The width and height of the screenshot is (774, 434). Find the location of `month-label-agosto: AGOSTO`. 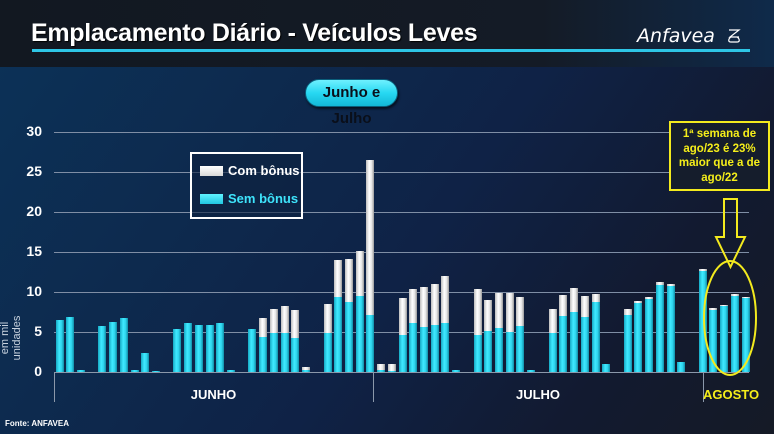

month-label-agosto: AGOSTO is located at coordinates (731, 394).